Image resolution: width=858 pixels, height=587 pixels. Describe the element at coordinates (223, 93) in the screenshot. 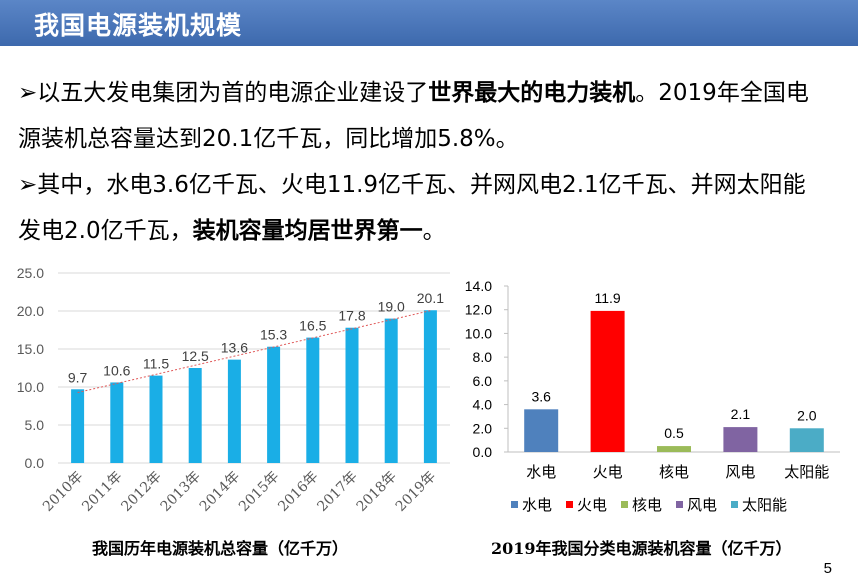

I see `bullet-1-text: ➢以五大发电集团为首的电源企业建设了` at that location.